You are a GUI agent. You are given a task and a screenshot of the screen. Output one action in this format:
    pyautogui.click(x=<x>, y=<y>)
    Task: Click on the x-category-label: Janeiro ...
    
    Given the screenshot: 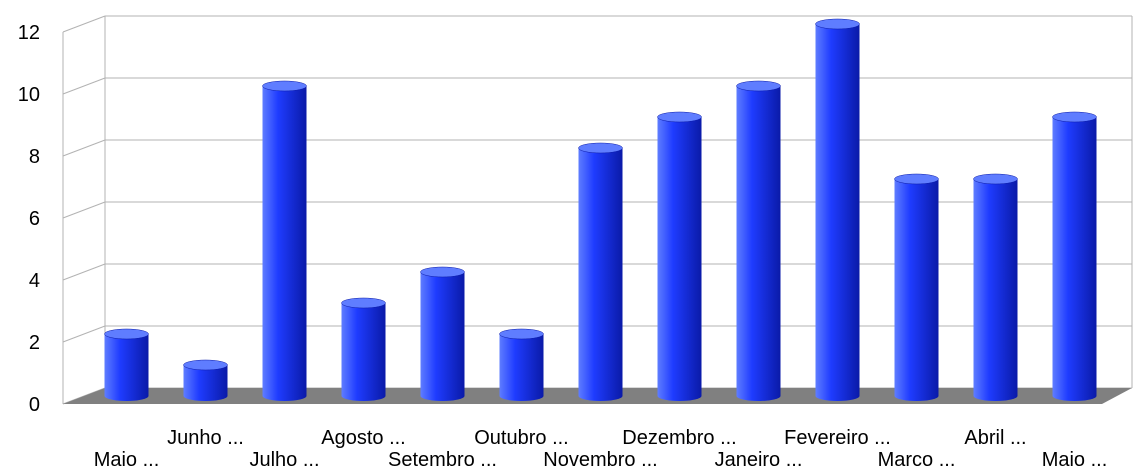 What is the action you would take?
    pyautogui.click(x=759, y=459)
    